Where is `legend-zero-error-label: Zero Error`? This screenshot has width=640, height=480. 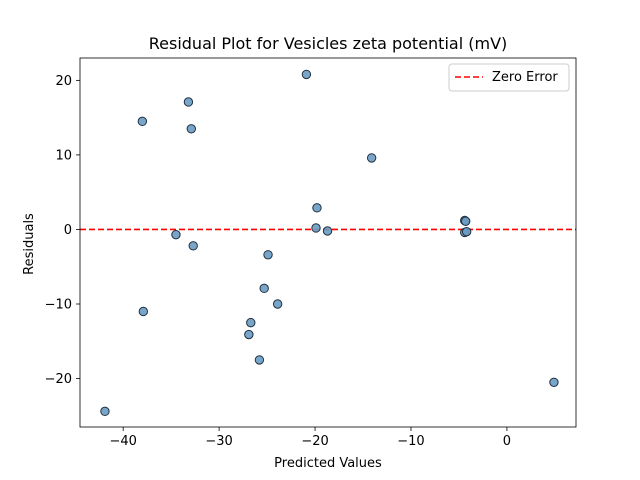 legend-zero-error-label: Zero Error is located at coordinates (525, 77).